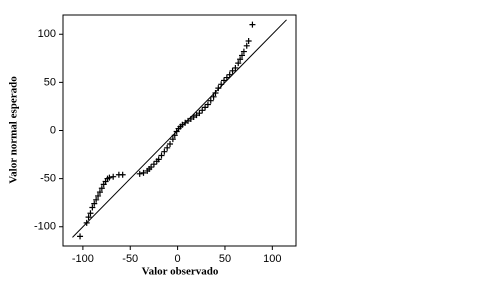 The height and width of the screenshot is (301, 495). What do you see at coordinates (272, 259) in the screenshot?
I see `x-tick-label: 100` at bounding box center [272, 259].